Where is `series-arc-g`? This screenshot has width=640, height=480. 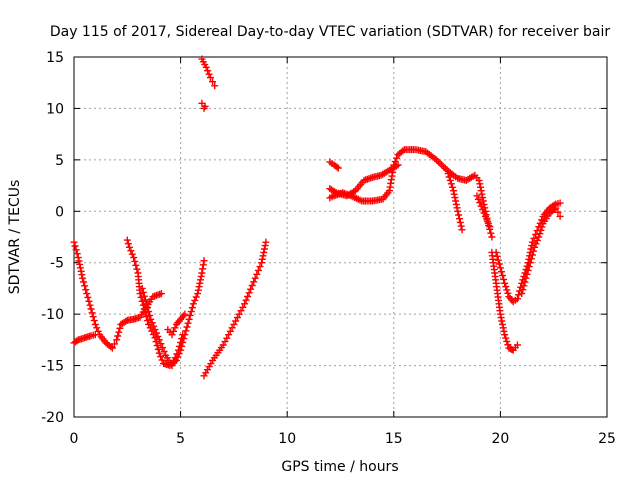
series-arc-g is located at coordinates (203, 105).